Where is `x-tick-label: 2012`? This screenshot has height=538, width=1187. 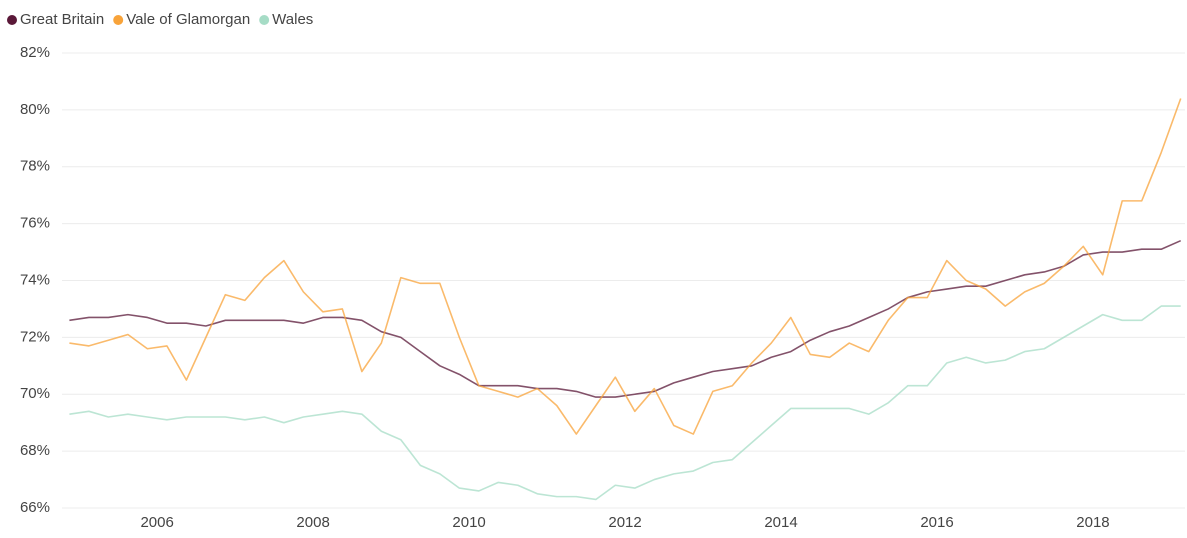 x-tick-label: 2012 is located at coordinates (624, 522).